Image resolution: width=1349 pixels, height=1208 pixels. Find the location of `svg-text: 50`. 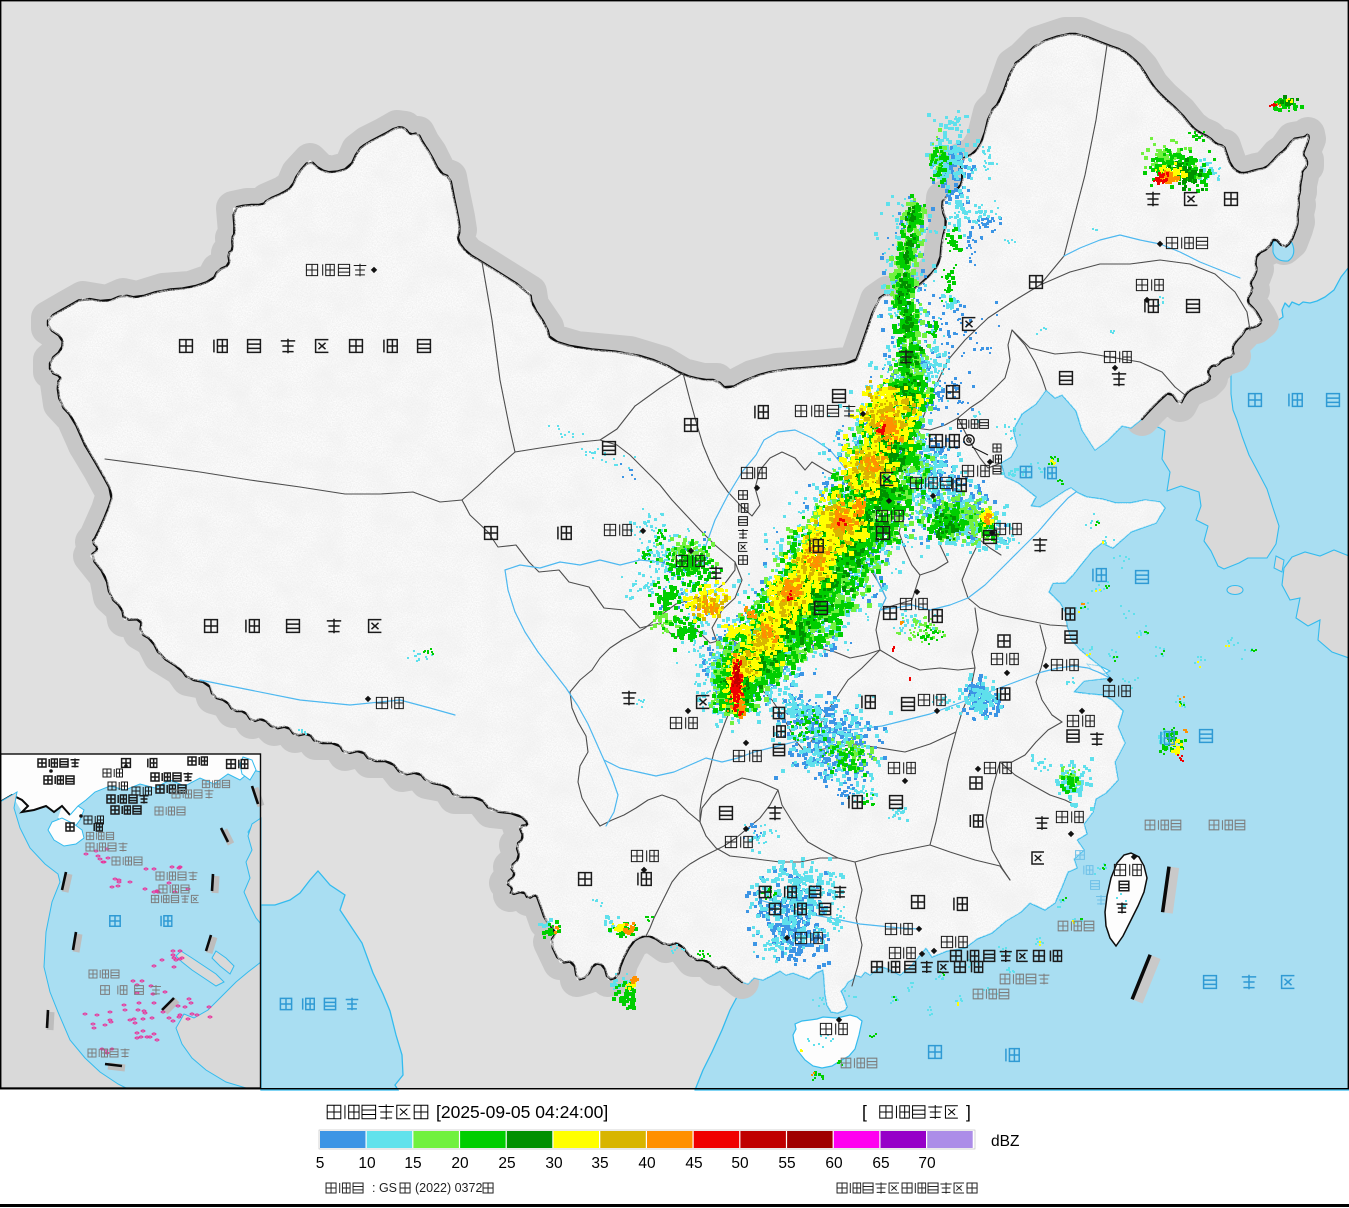

svg-text: 50 is located at coordinates (740, 1163).